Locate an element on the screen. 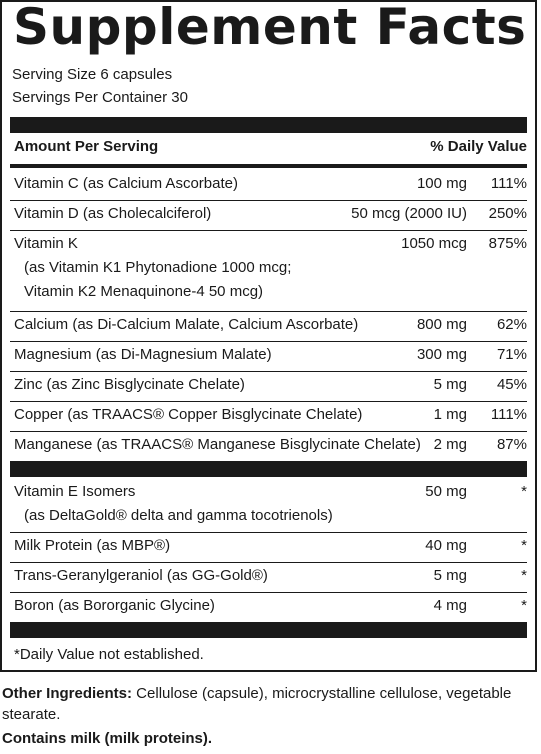 Image resolution: width=541 pixels, height=754 pixels. nutrient-name: Vitamin D (as Cholecalciferol) is located at coordinates (113, 213).